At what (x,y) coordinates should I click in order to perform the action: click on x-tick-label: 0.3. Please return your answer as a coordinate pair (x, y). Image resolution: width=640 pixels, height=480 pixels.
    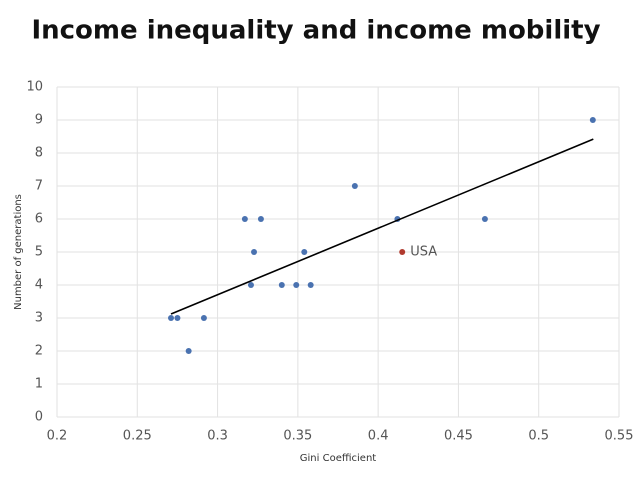
    Looking at the image, I should click on (217, 436).